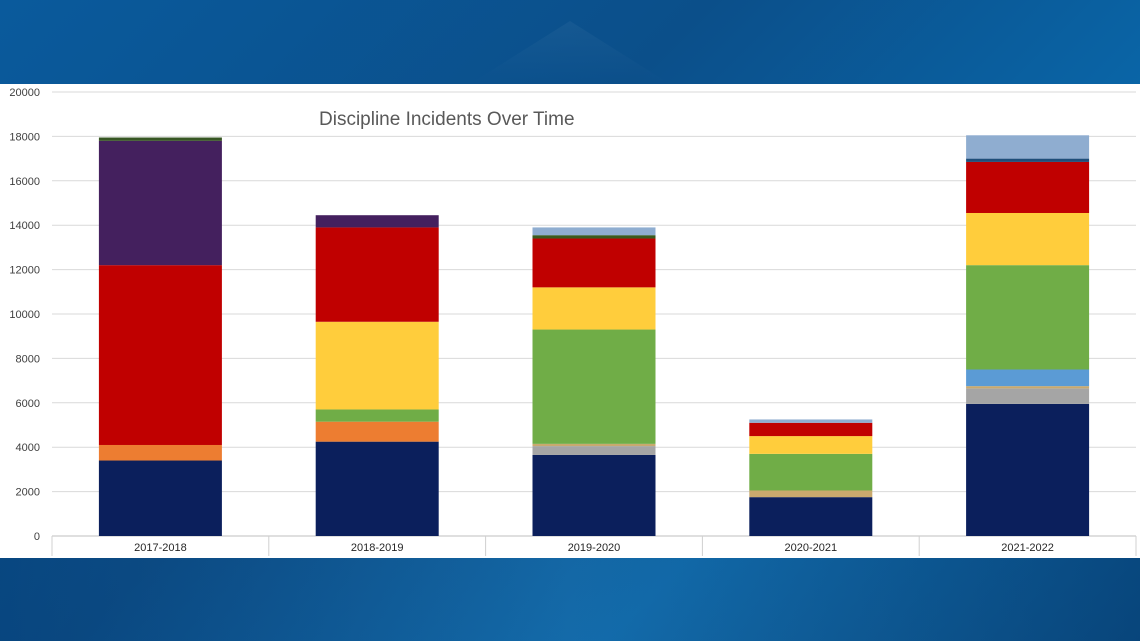  Describe the element at coordinates (810, 548) in the screenshot. I see `x-tick-label: 2020-2021` at that location.